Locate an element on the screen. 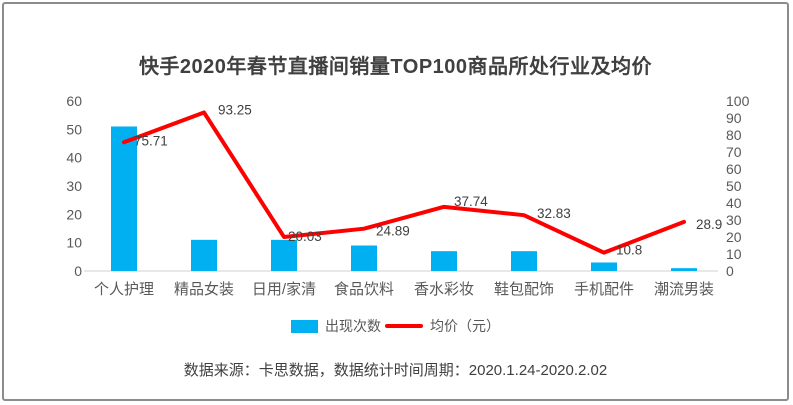 Image resolution: width=793 pixels, height=405 pixels. data-label: 24.89 is located at coordinates (393, 231).